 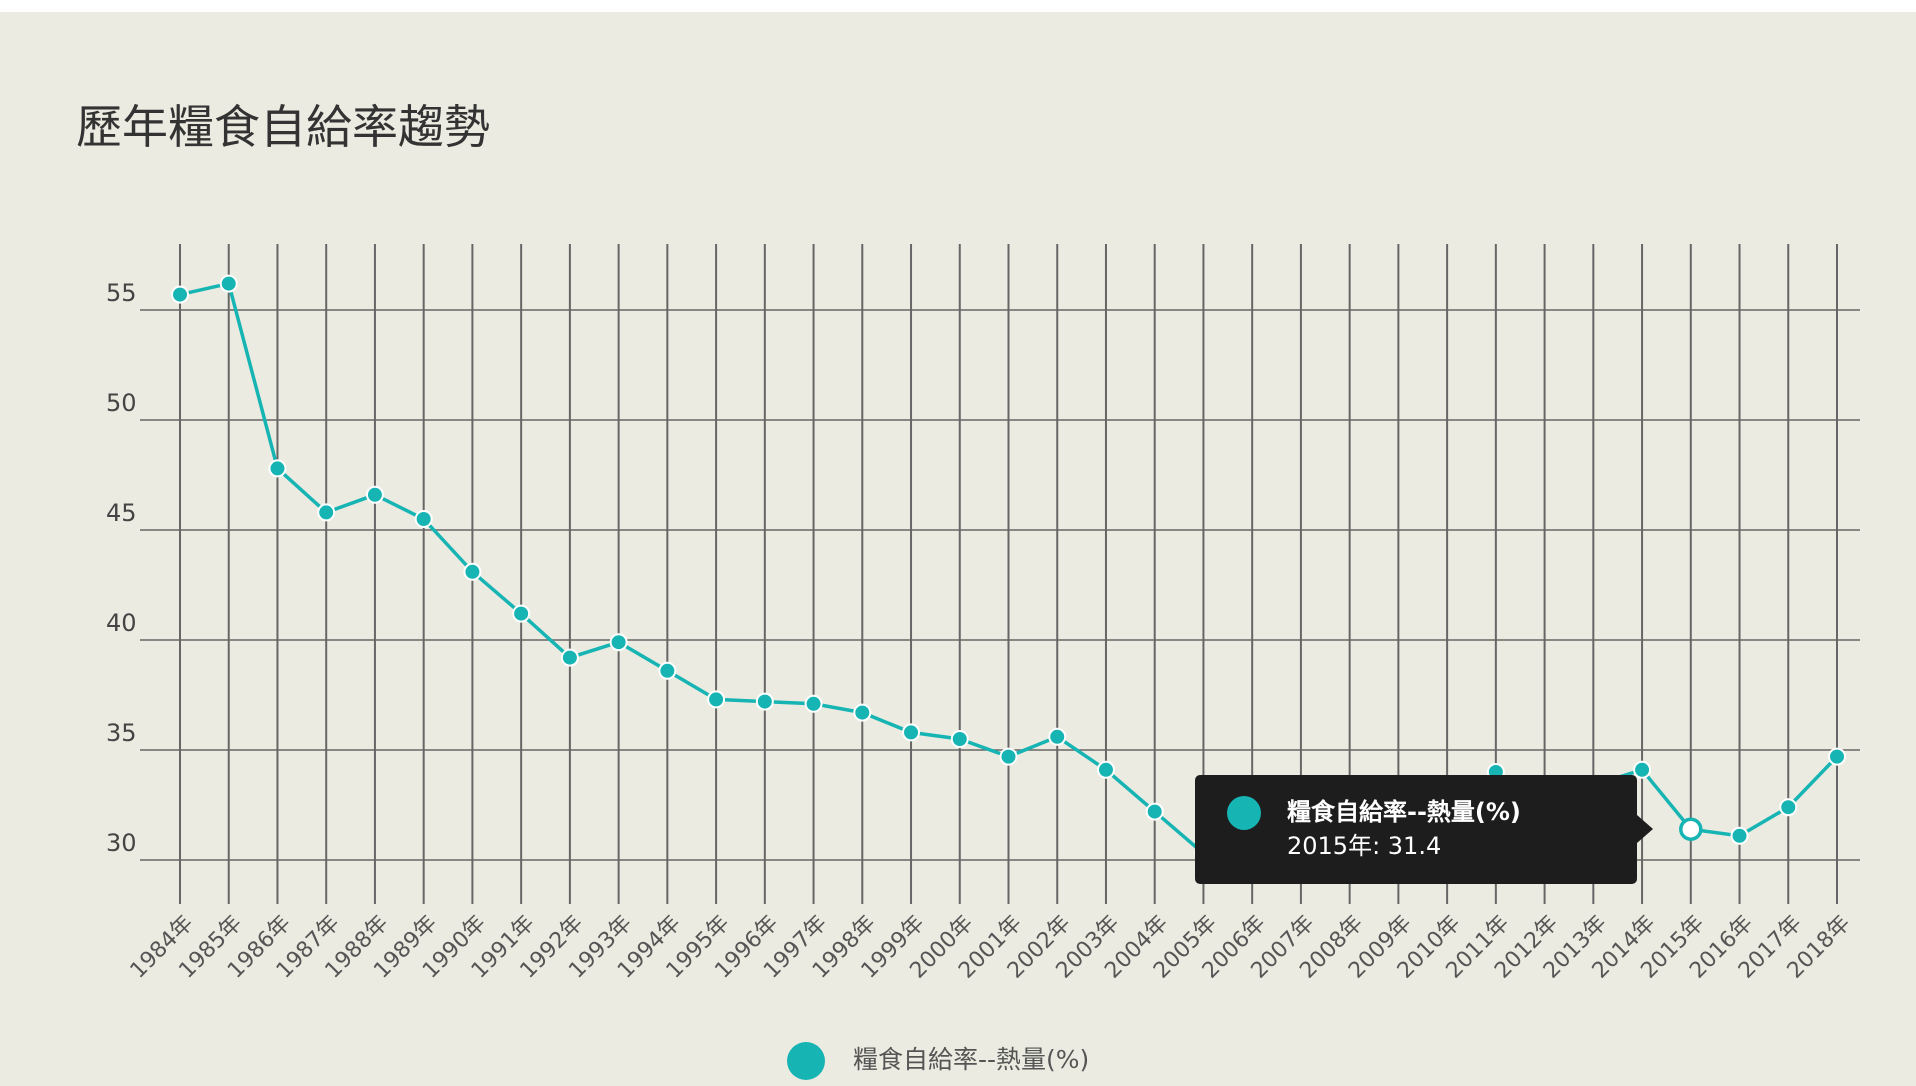 I want to click on tooltip-text: 2015年: 31.4, so click(x=1364, y=846).